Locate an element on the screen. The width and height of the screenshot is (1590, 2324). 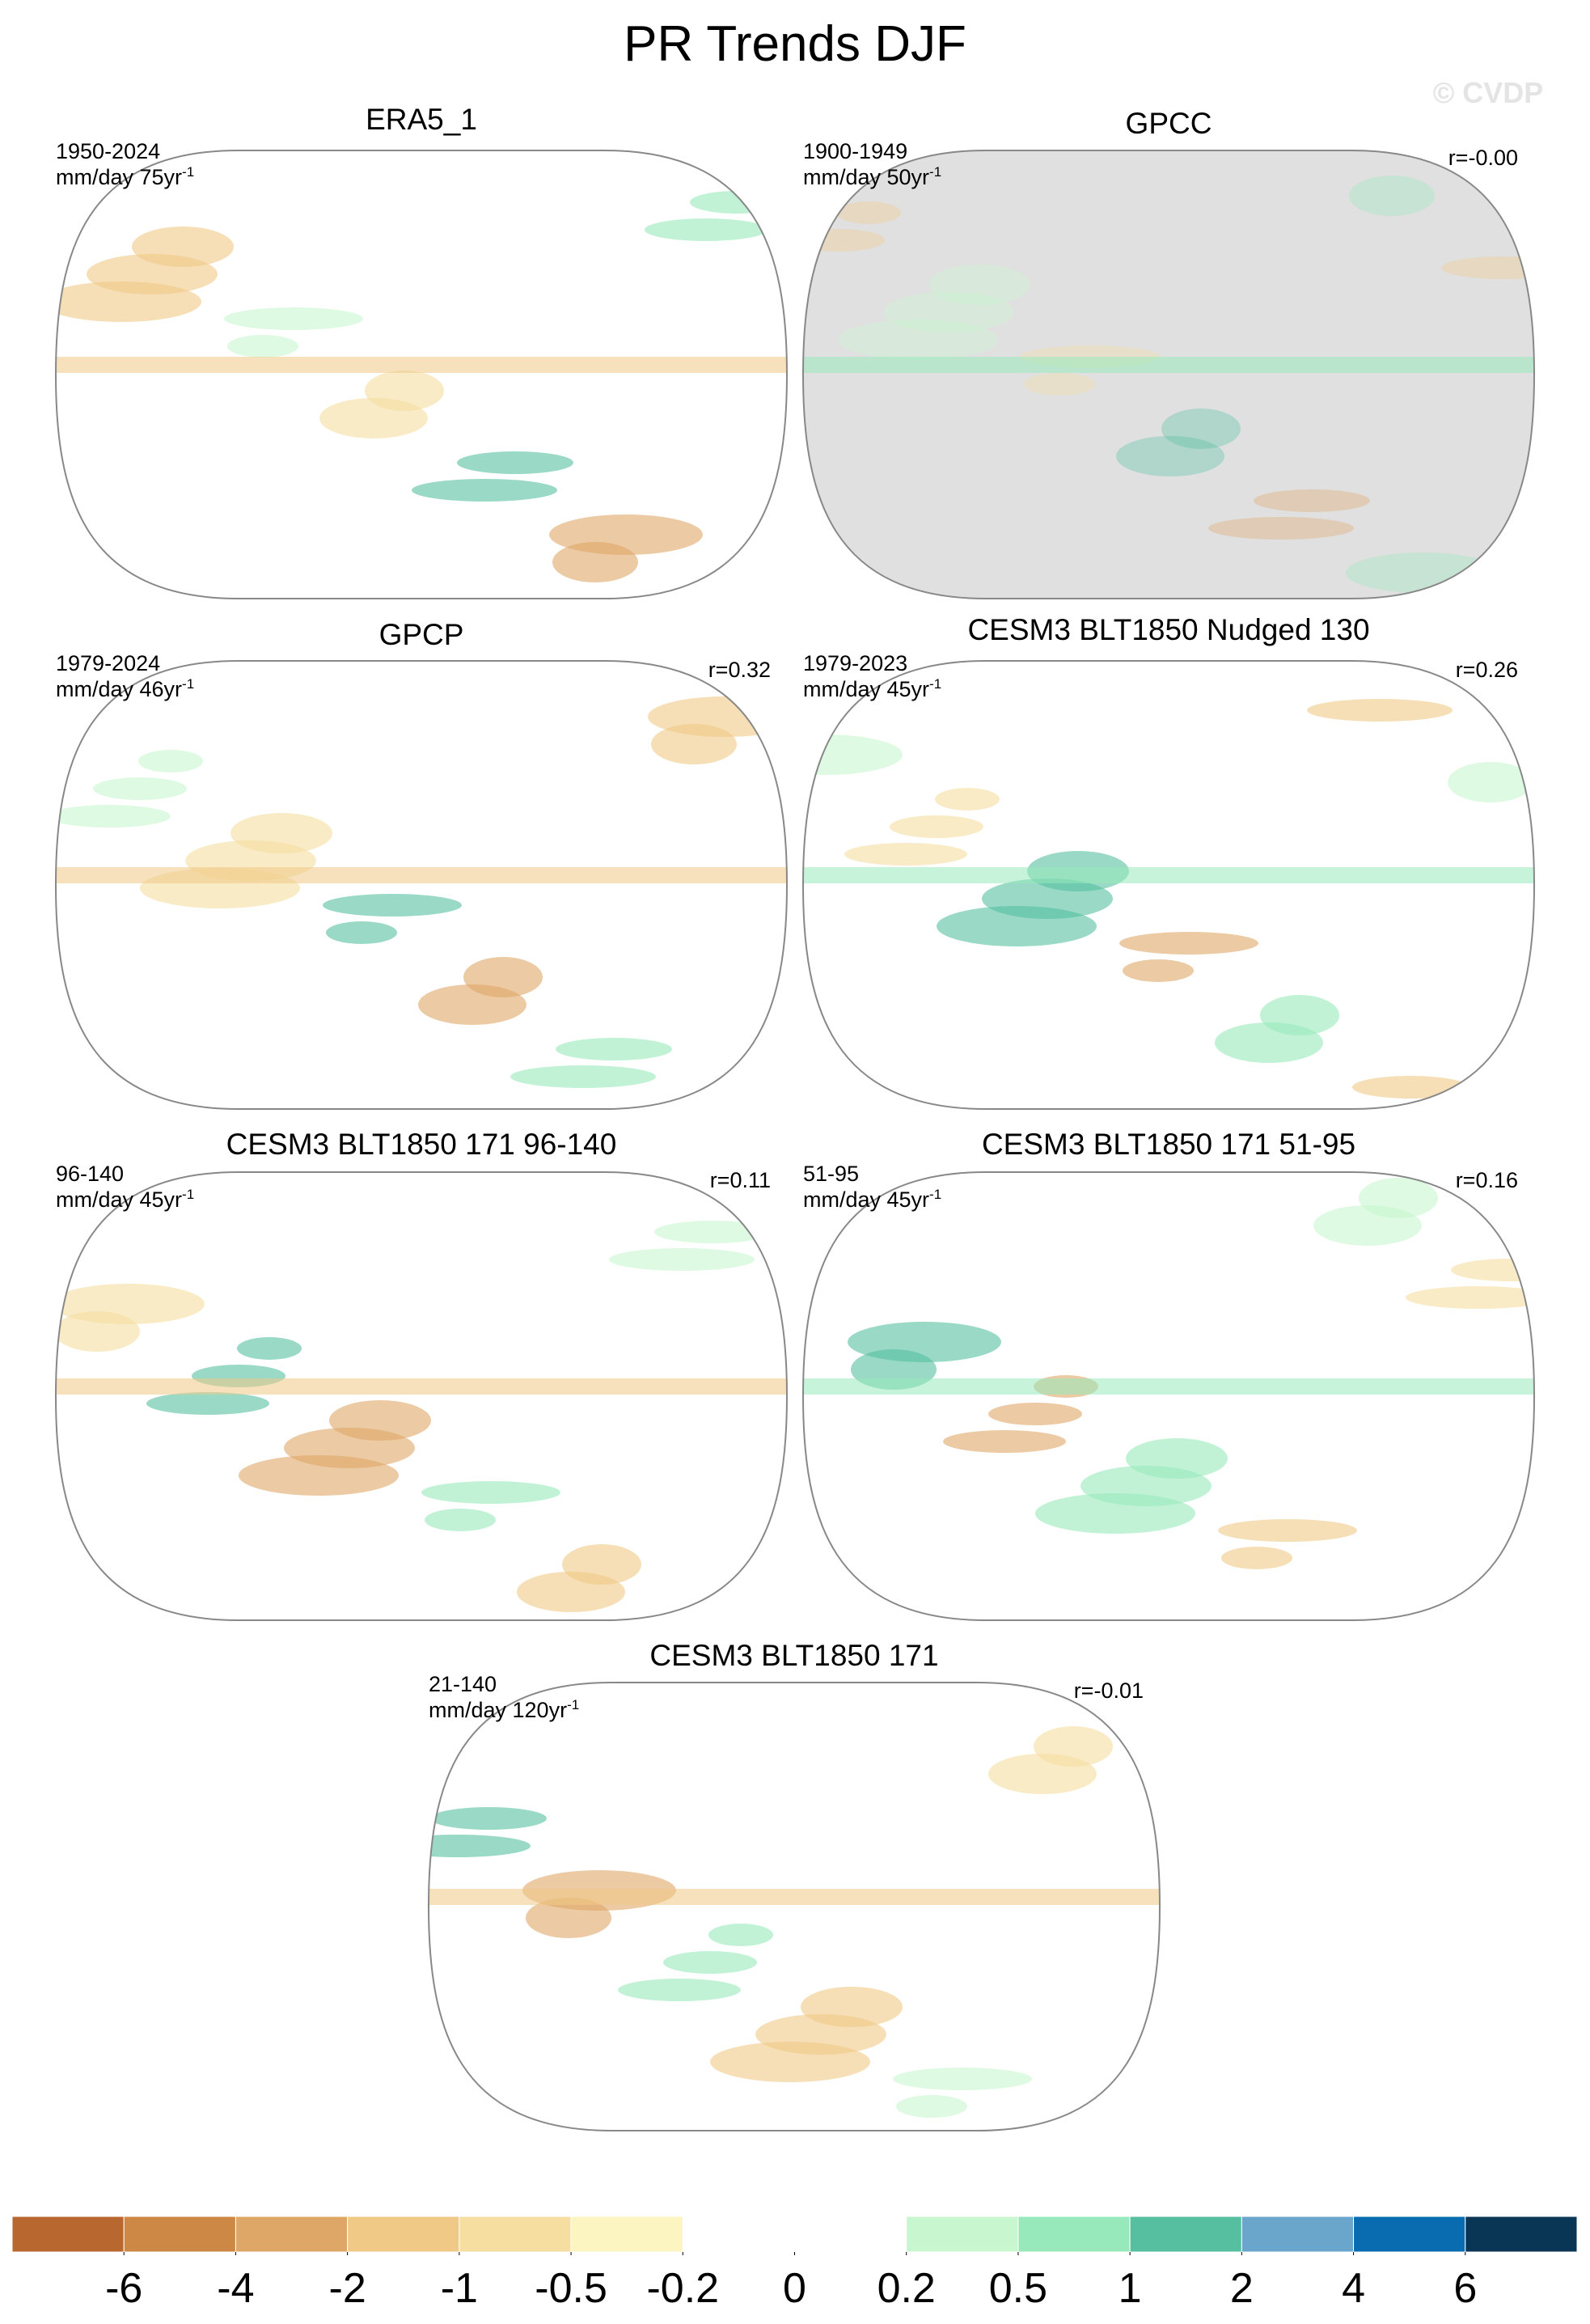
period-label: 21-140 is located at coordinates (463, 1684).